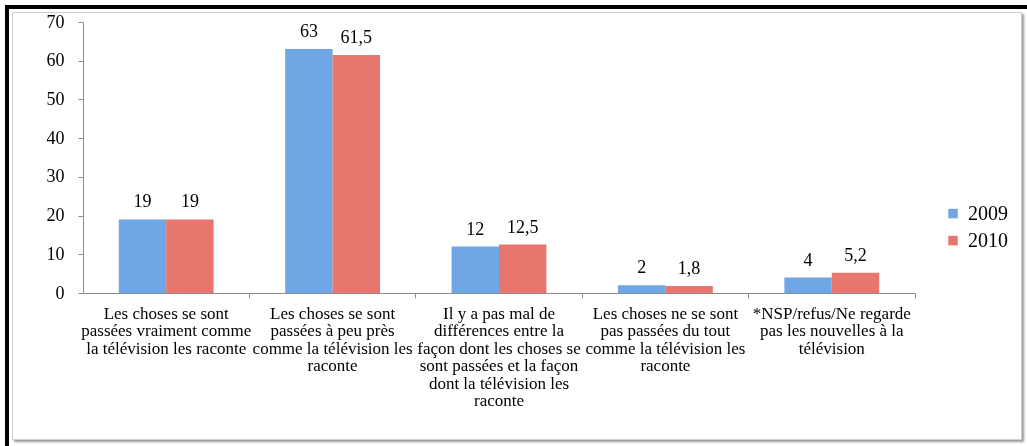  I want to click on x-tick-label: Il y a pas mal de différences entre la façon dont les choses se sont passées et la façon dont la télévision les raconte, so click(499, 356).